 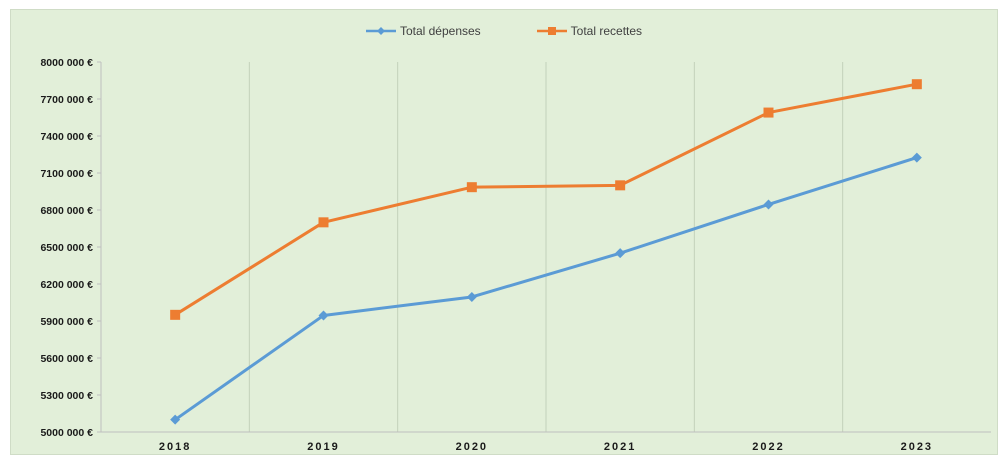 What do you see at coordinates (606, 31) in the screenshot?
I see `legend-label-recettes: Total recettes` at bounding box center [606, 31].